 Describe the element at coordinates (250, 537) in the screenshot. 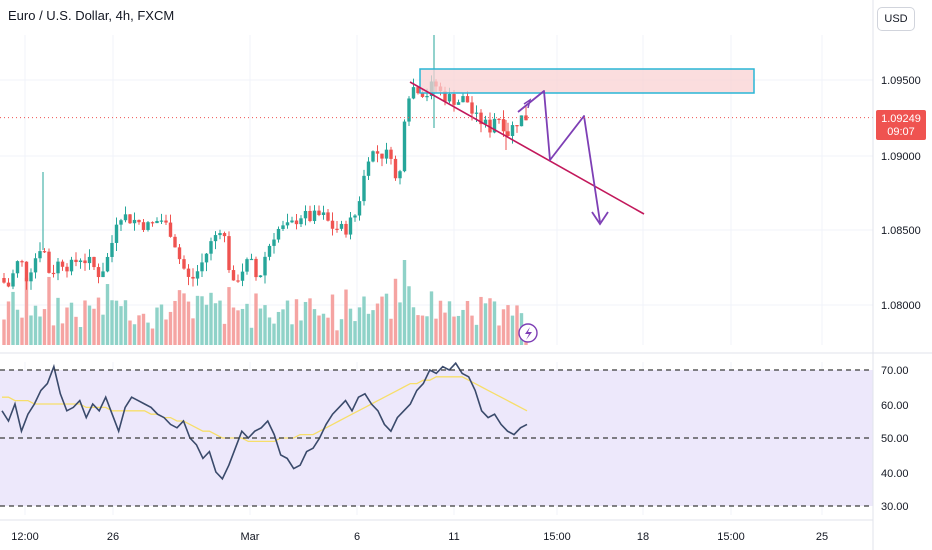

I see `time-tick-label: Mar` at that location.